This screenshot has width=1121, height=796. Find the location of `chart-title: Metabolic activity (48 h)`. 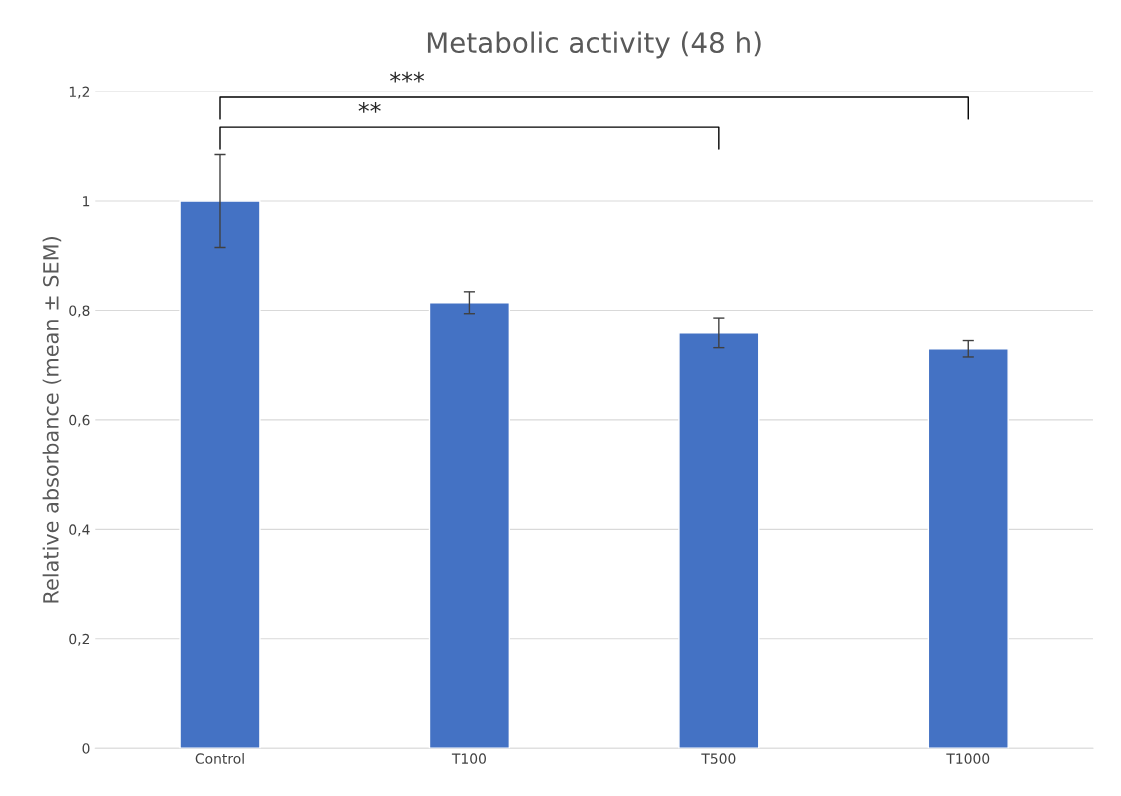

chart-title: Metabolic activity (48 h) is located at coordinates (594, 45).